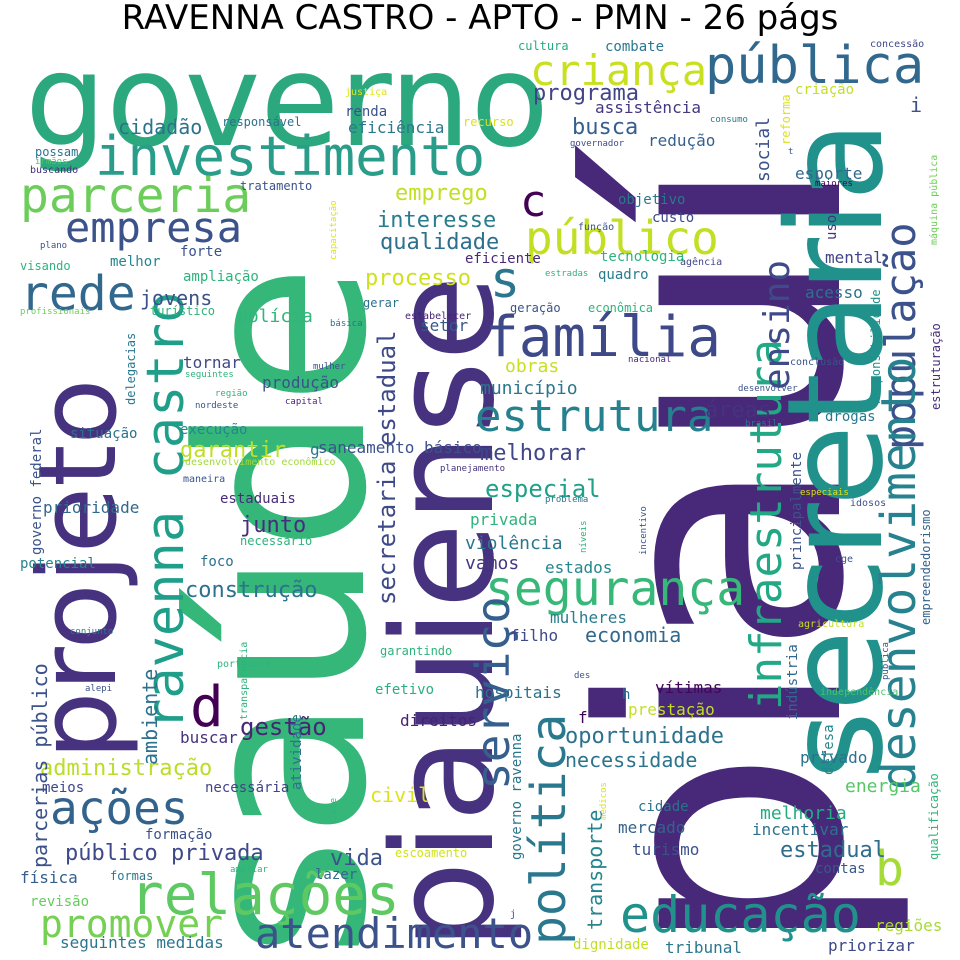 Image resolution: width=960 pixels, height=960 pixels. I want to click on cloud-word: ensino, so click(777, 324).